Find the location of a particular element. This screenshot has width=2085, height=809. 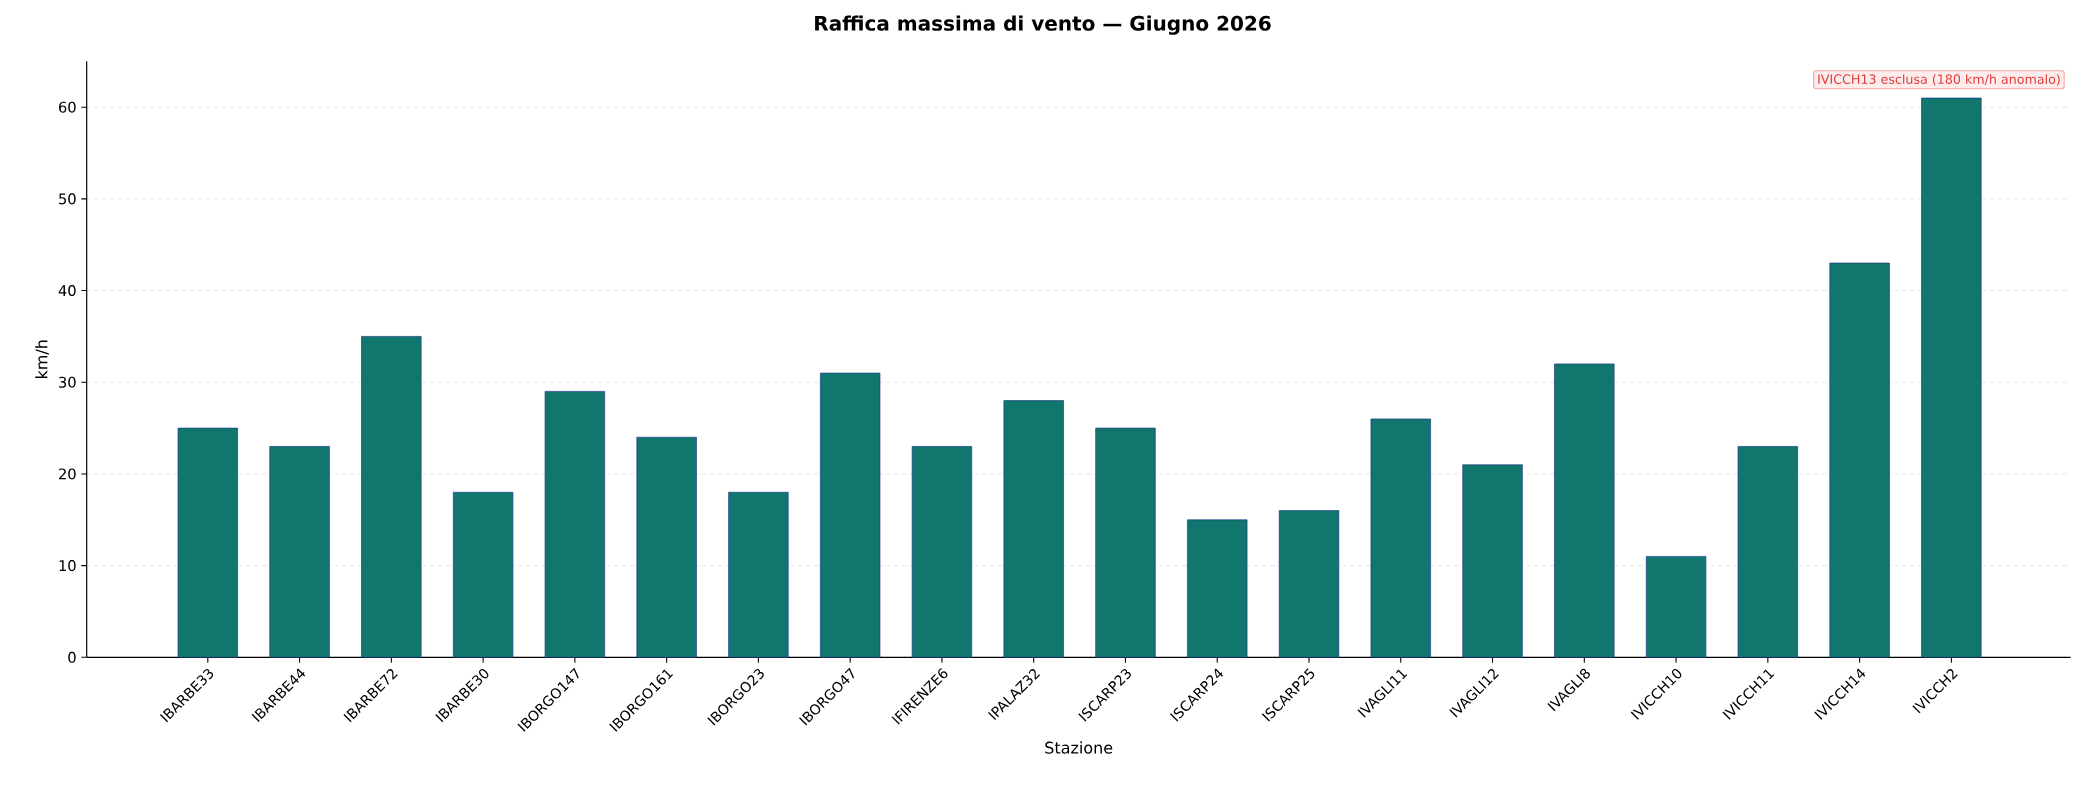

y-tick-label: 40 is located at coordinates (67, 291).